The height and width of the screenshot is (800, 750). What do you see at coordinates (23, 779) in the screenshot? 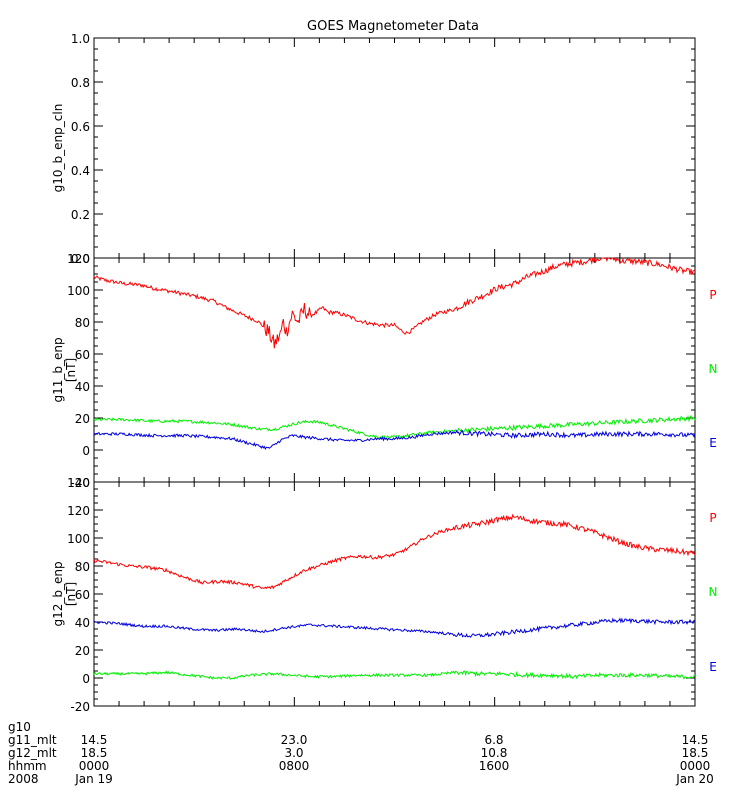
I see `x-row-label: 2008` at bounding box center [23, 779].